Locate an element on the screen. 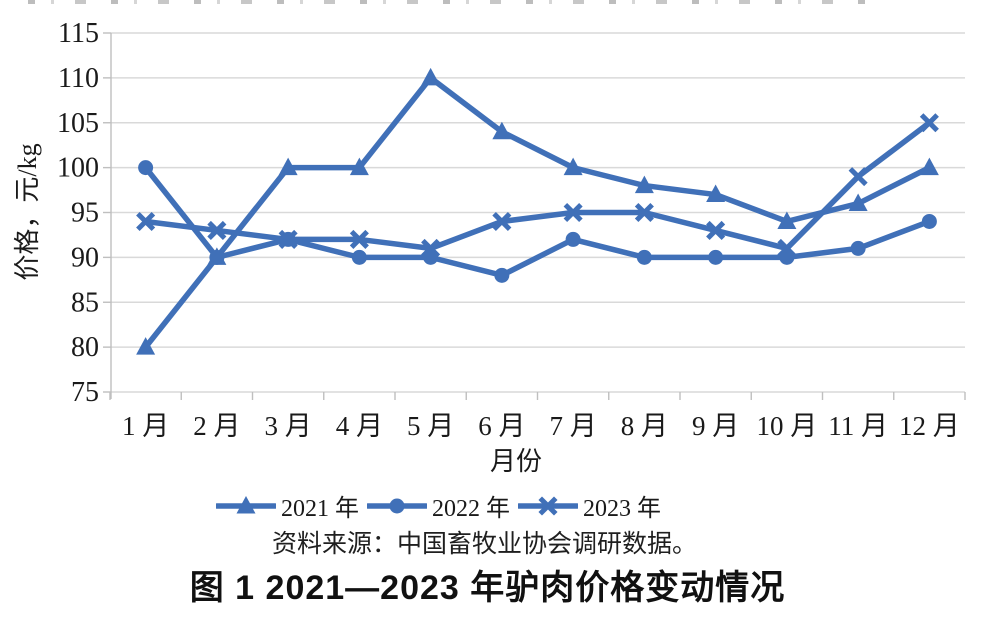 The height and width of the screenshot is (617, 993). x-tick-label: 2 月 is located at coordinates (216, 426).